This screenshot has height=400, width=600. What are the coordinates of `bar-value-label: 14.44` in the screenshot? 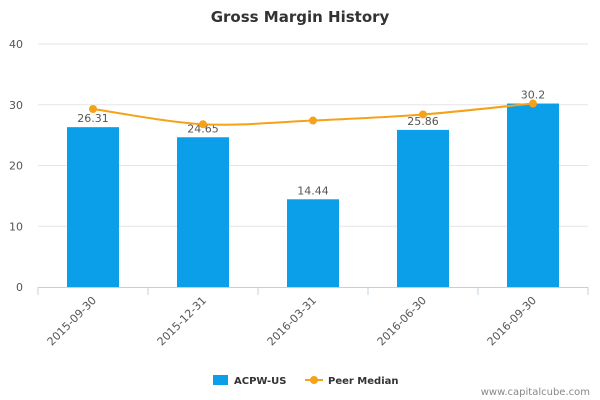 It's located at (313, 190).